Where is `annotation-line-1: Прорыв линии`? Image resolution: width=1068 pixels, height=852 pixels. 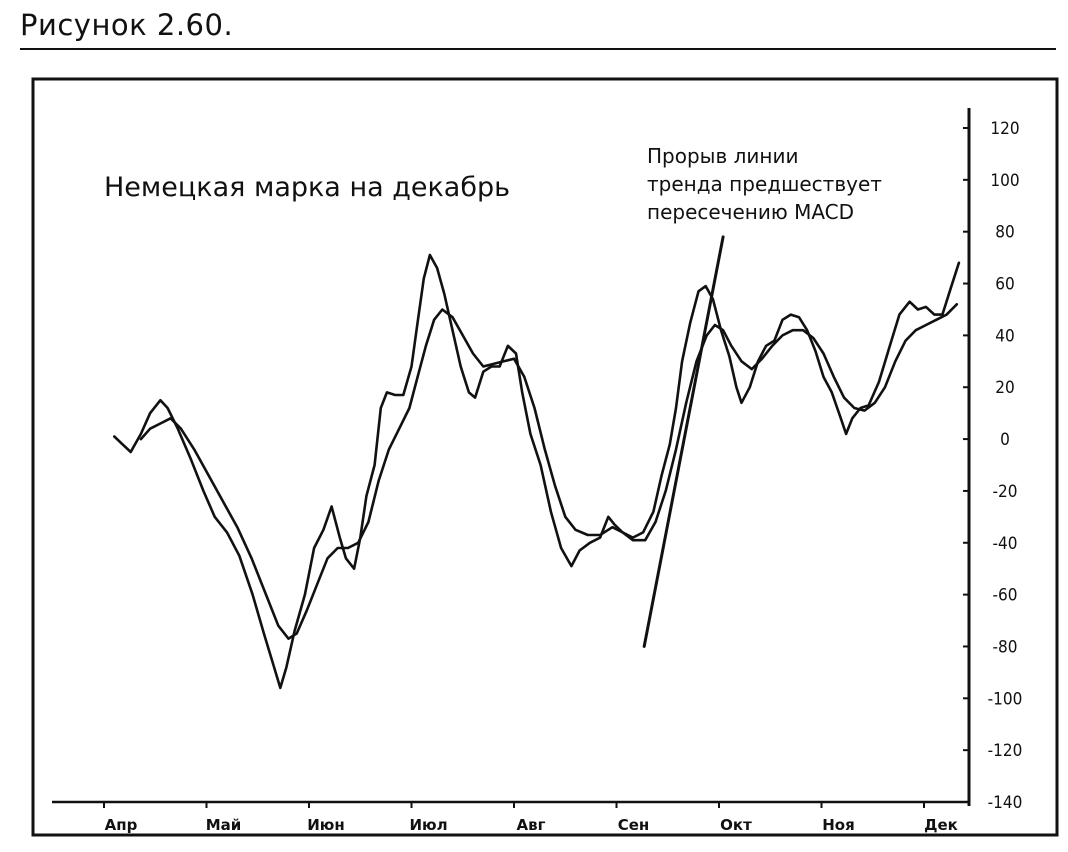
annotation-line-1: Прорыв линии is located at coordinates (722, 156).